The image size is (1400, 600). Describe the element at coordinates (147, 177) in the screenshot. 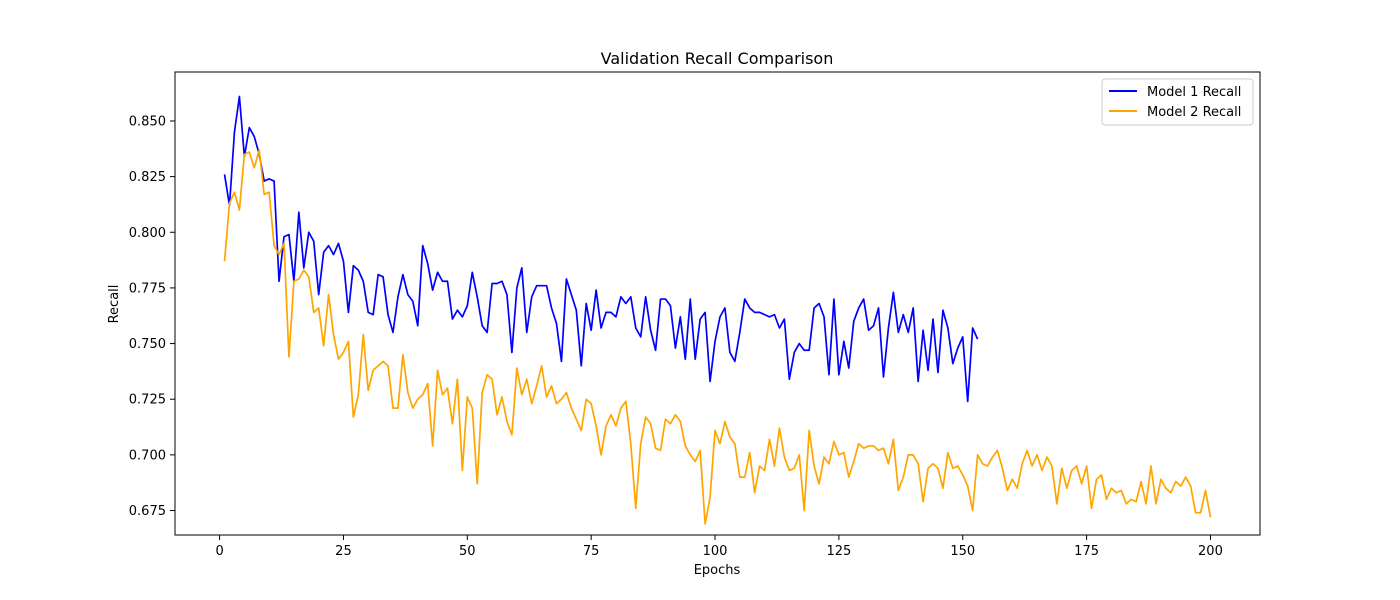

I see `y-tick-label: 0.825` at that location.